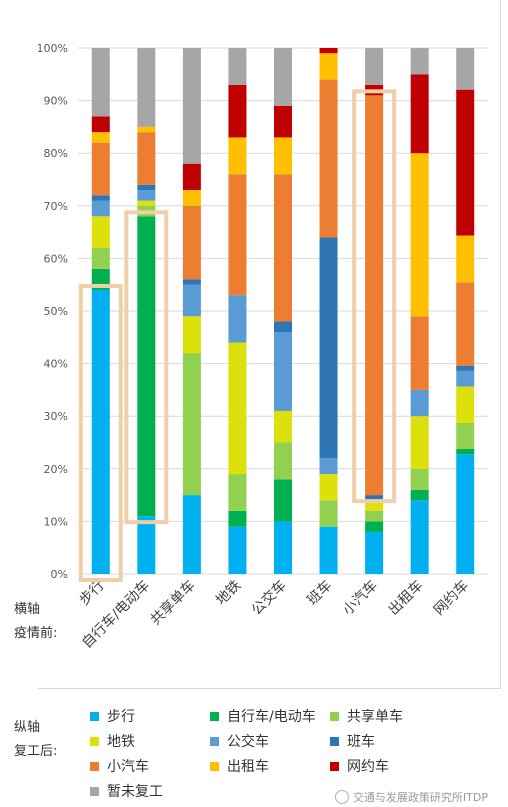 The width and height of the screenshot is (508, 807). What do you see at coordinates (56, 364) in the screenshot?
I see `y-tick-label: 40%` at bounding box center [56, 364].